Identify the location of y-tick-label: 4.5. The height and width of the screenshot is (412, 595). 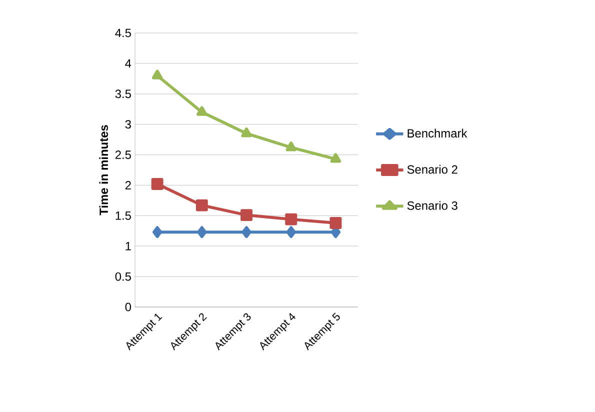
(123, 33).